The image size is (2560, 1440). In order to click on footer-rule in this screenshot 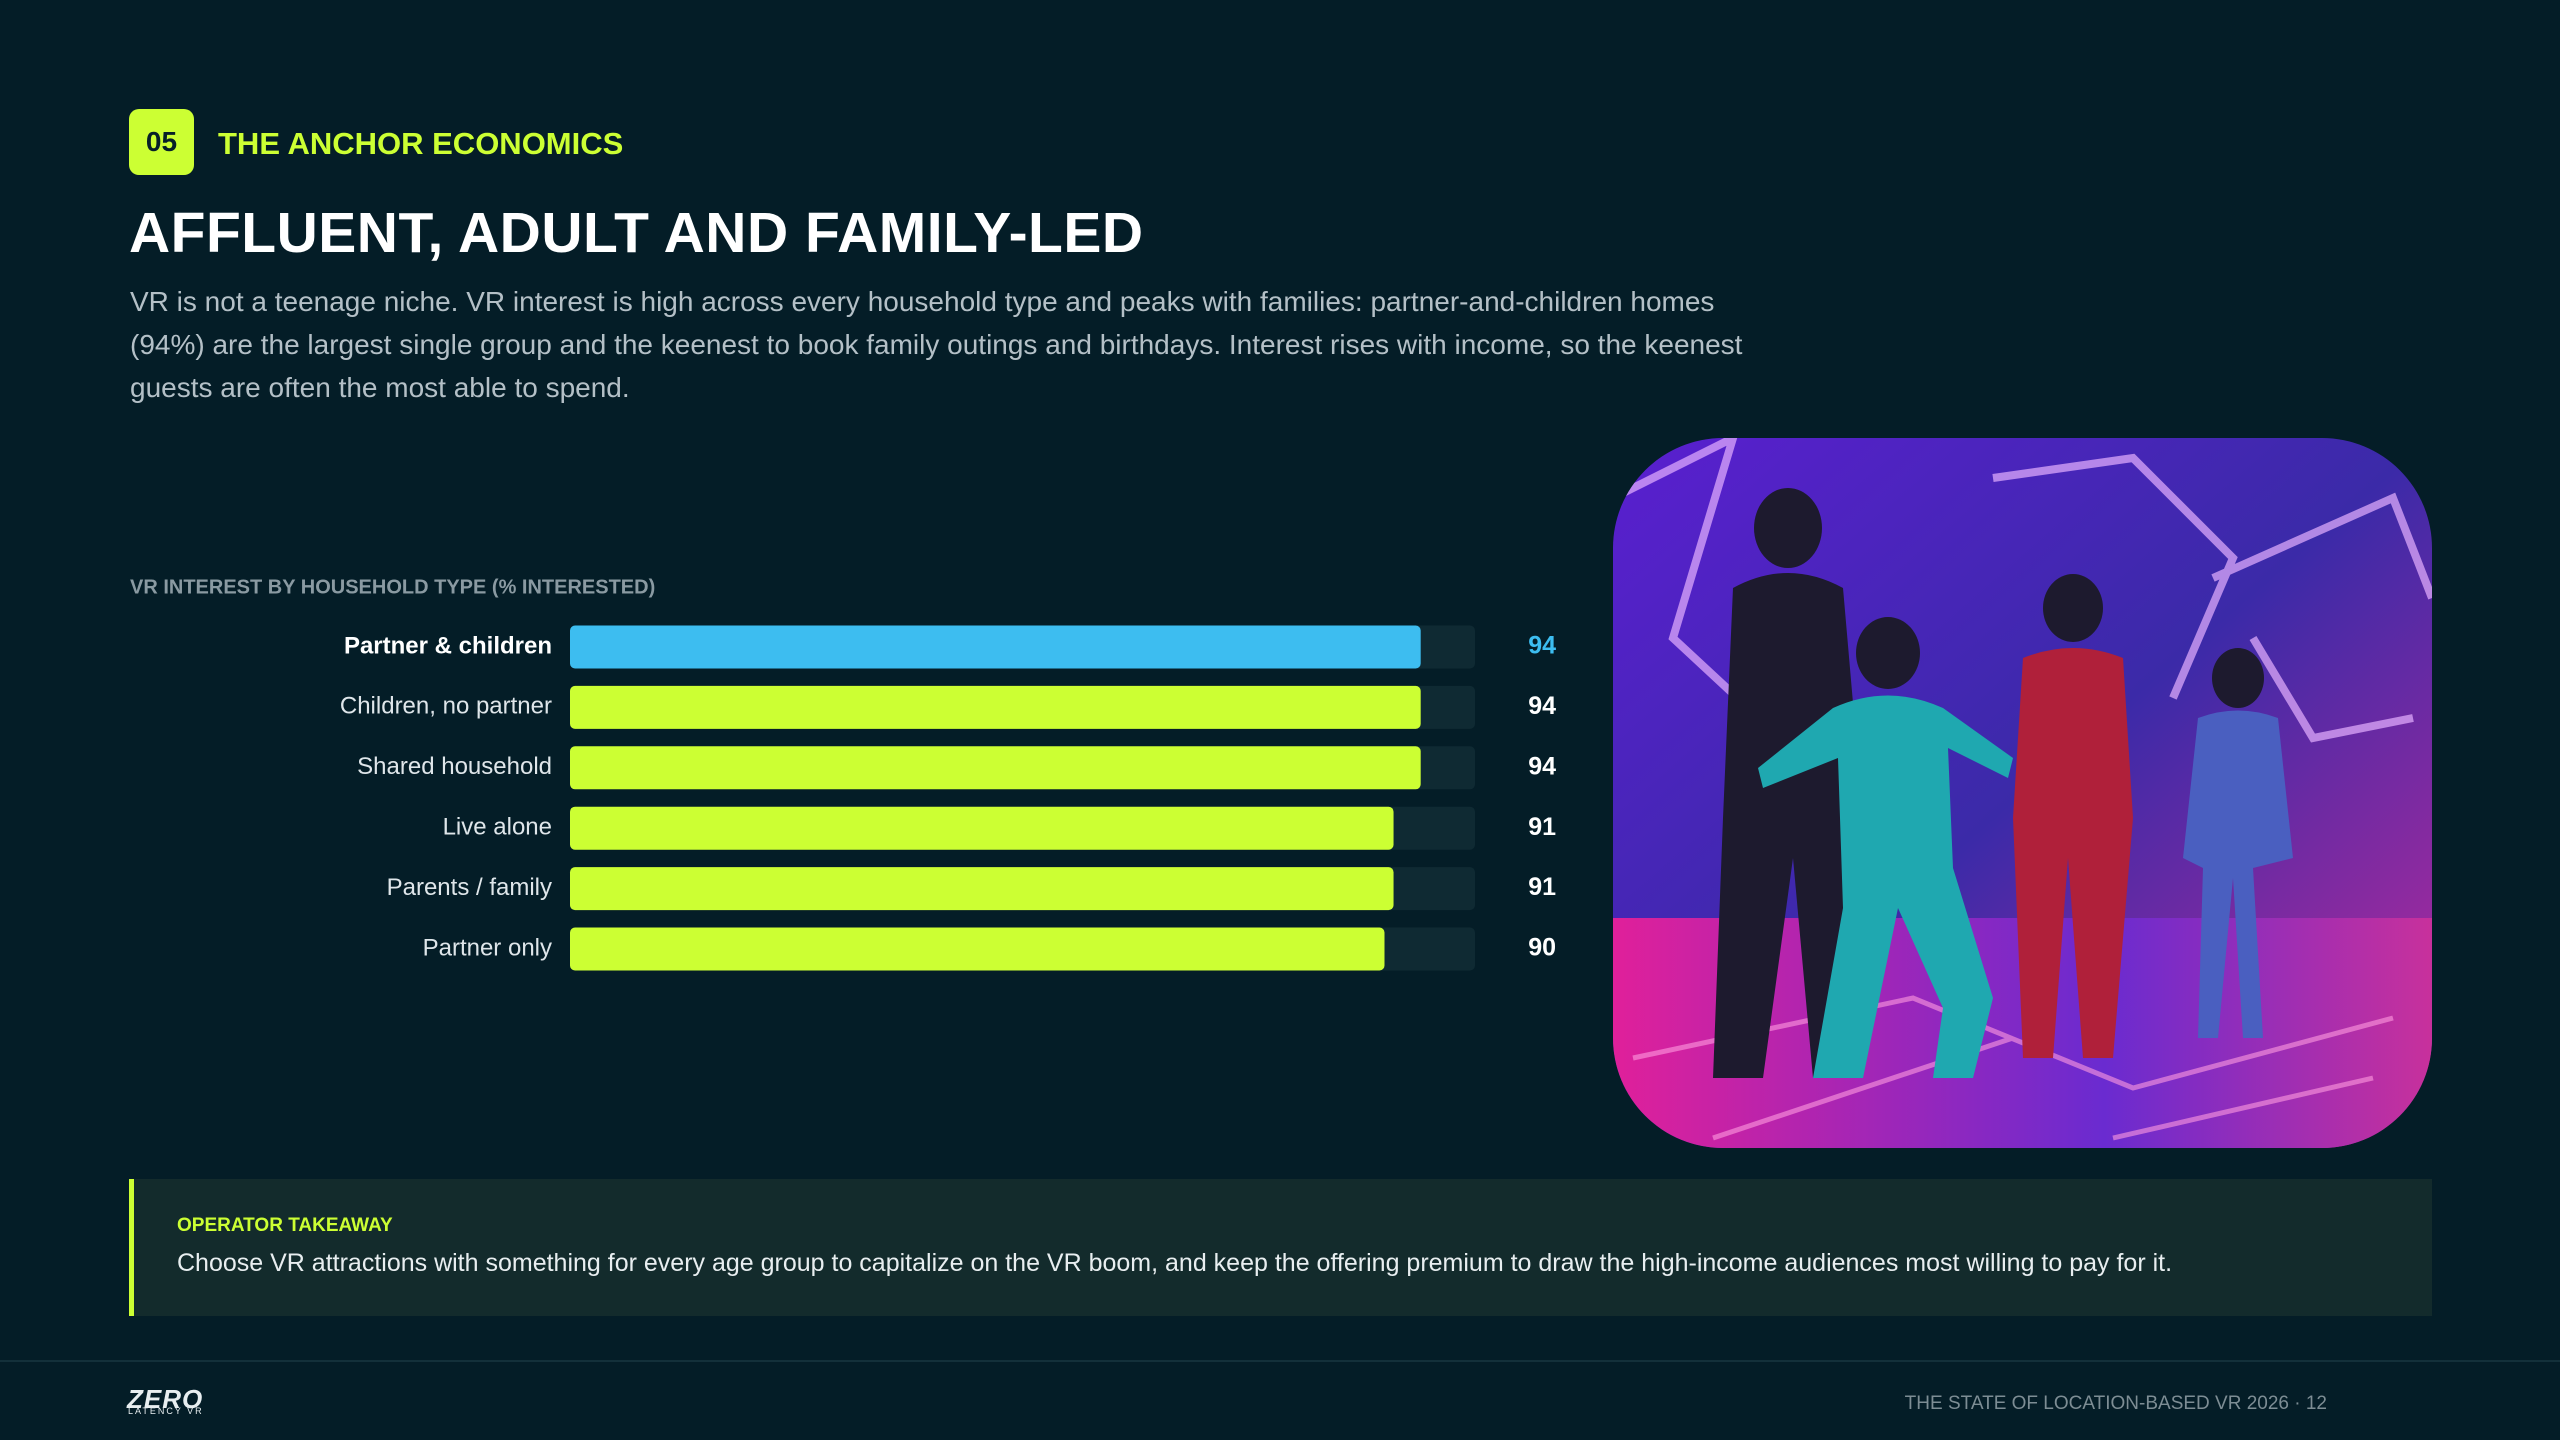, I will do `click(1280, 1361)`.